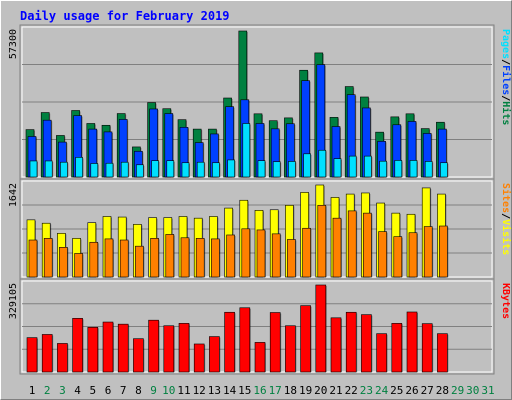 The height and width of the screenshot is (400, 512). I want to click on x-tick-label: 2, so click(47, 390).